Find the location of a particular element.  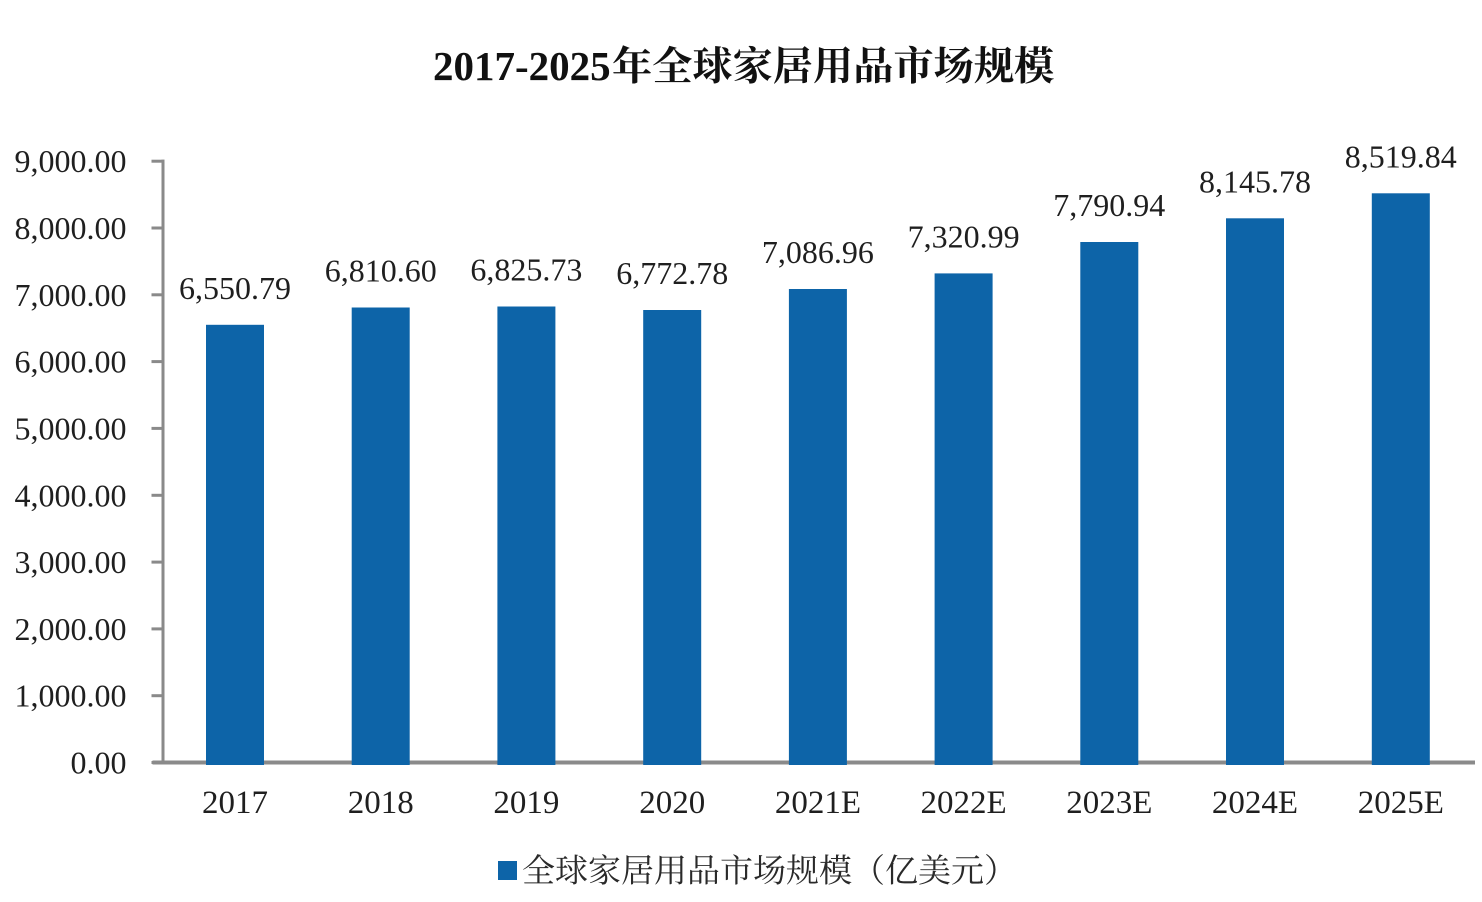

svg-text: 8,145.78 is located at coordinates (1255, 181).